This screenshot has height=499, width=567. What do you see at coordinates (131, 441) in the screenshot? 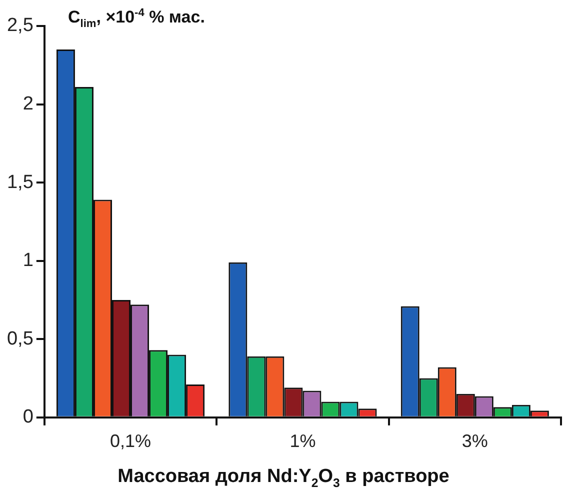
I see `x-tick-label: 0,1%` at bounding box center [131, 441].